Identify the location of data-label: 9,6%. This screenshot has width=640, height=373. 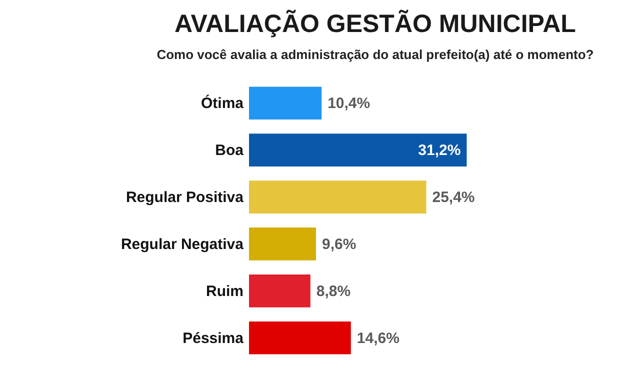
(339, 244).